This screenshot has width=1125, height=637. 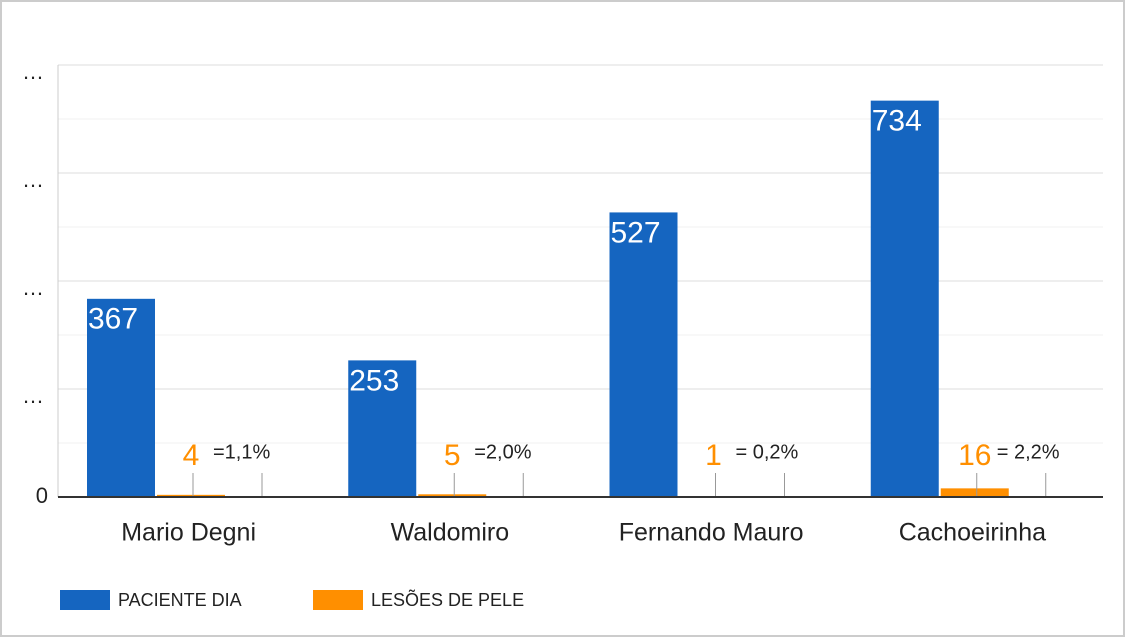 I want to click on data-label: 367, so click(x=113, y=319).